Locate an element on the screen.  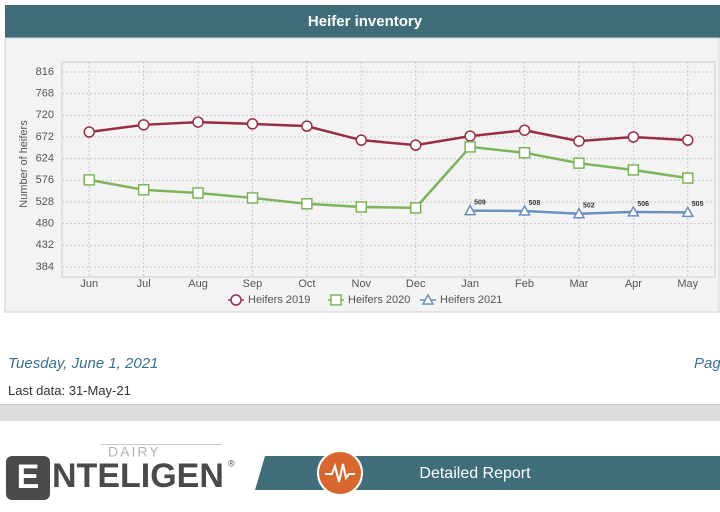
heartbeat is located at coordinates (340, 472).